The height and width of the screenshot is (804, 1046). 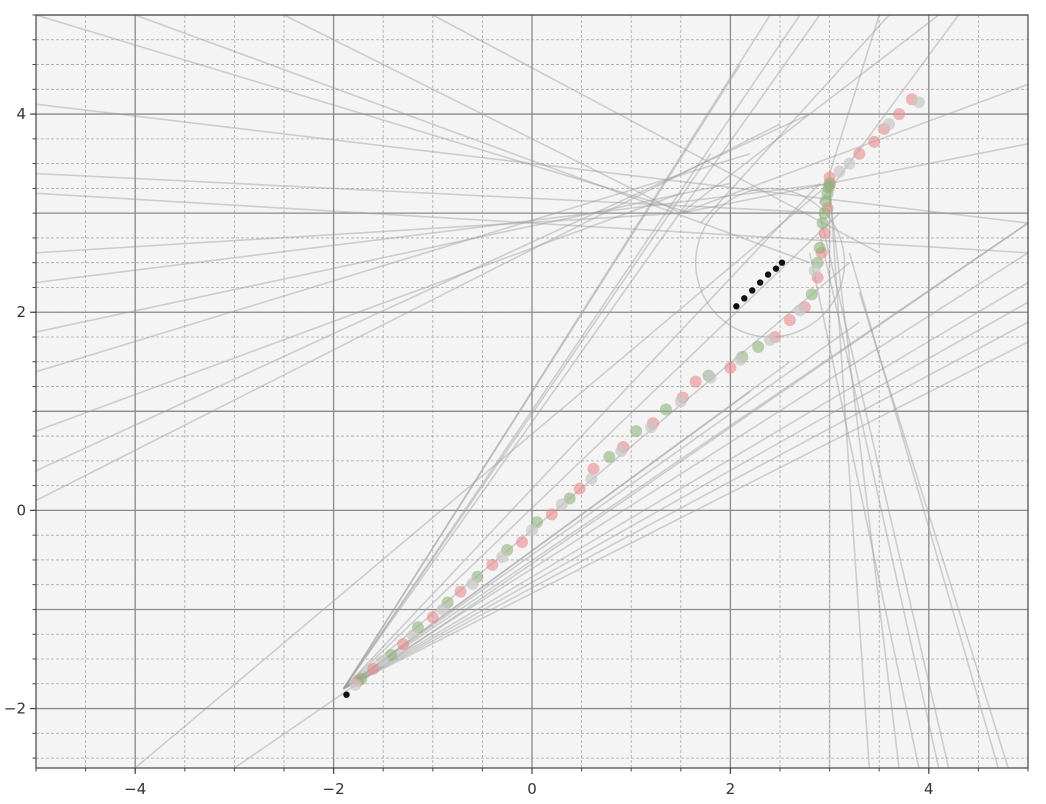 What do you see at coordinates (532, 789) in the screenshot?
I see `x-tick-label: 0` at bounding box center [532, 789].